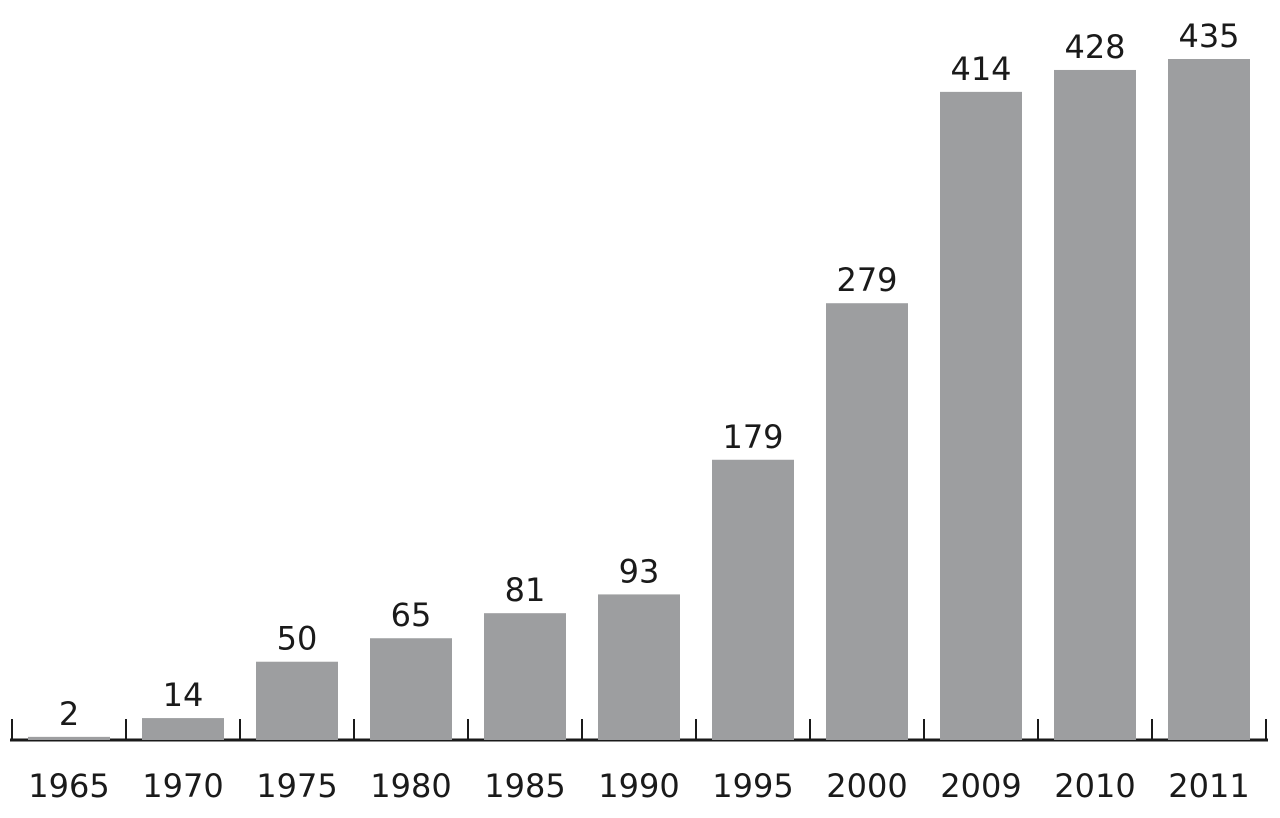 This screenshot has height=818, width=1280. What do you see at coordinates (68, 786) in the screenshot?
I see `x-tick-label: 1965` at bounding box center [68, 786].